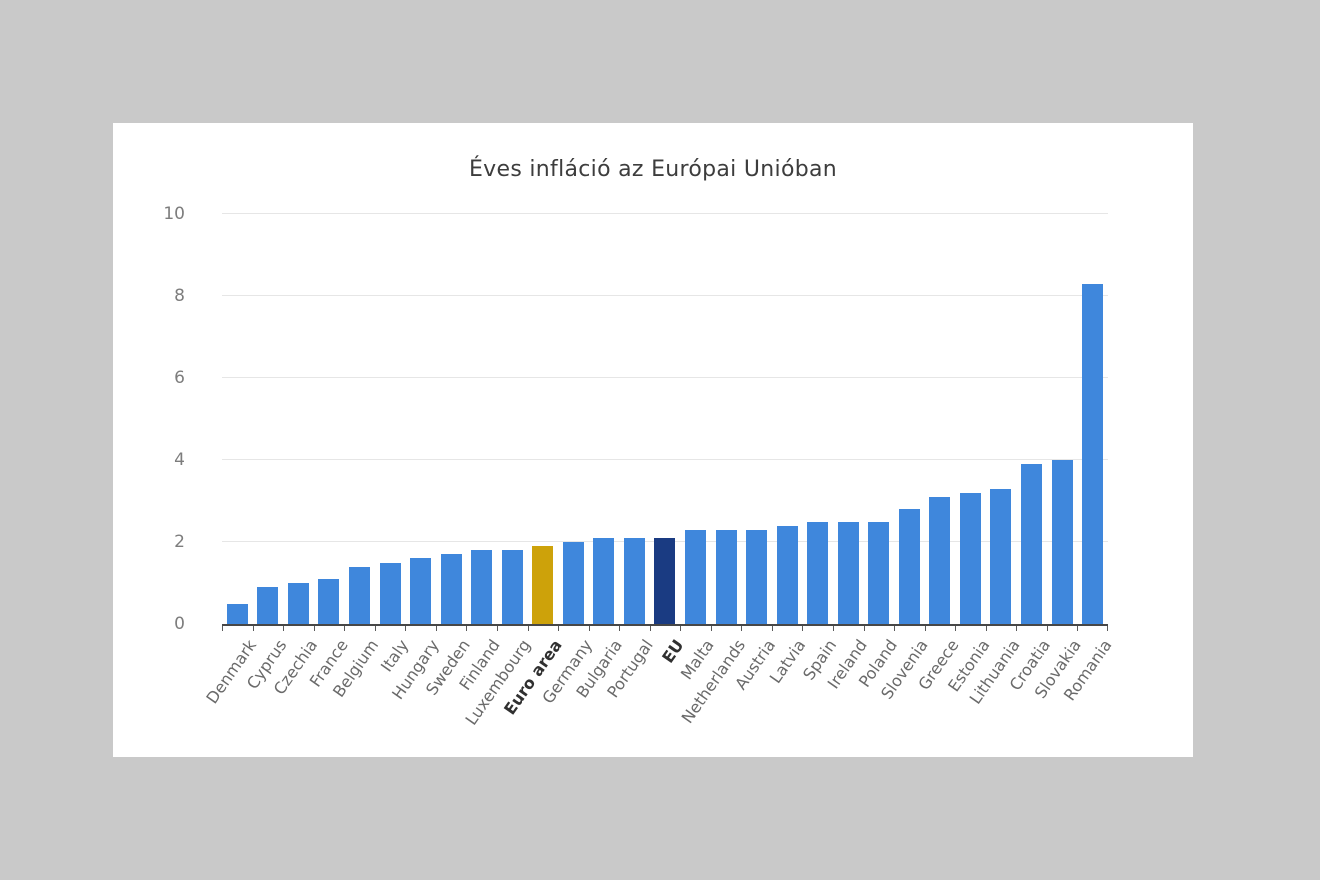 Image resolution: width=1320 pixels, height=880 pixels. What do you see at coordinates (1030, 454) in the screenshot?
I see `bar-cell-croatia: Croatia` at bounding box center [1030, 454].